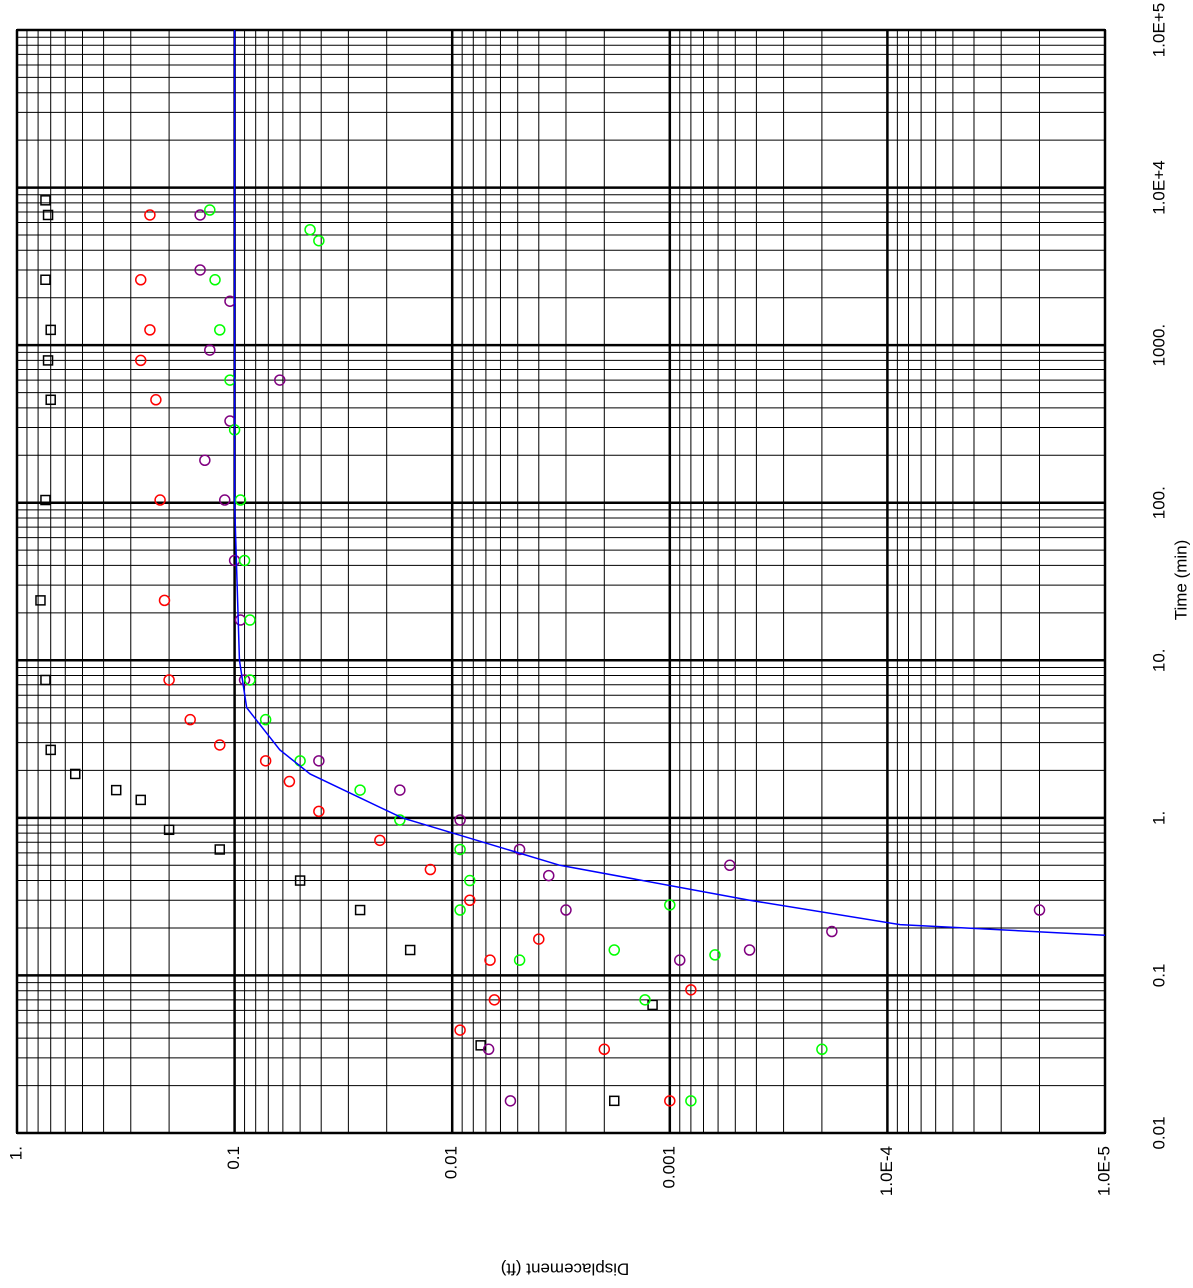 The image size is (1193, 1288). Describe the element at coordinates (1158, 818) in the screenshot. I see `x-tick-label: 1.` at that location.